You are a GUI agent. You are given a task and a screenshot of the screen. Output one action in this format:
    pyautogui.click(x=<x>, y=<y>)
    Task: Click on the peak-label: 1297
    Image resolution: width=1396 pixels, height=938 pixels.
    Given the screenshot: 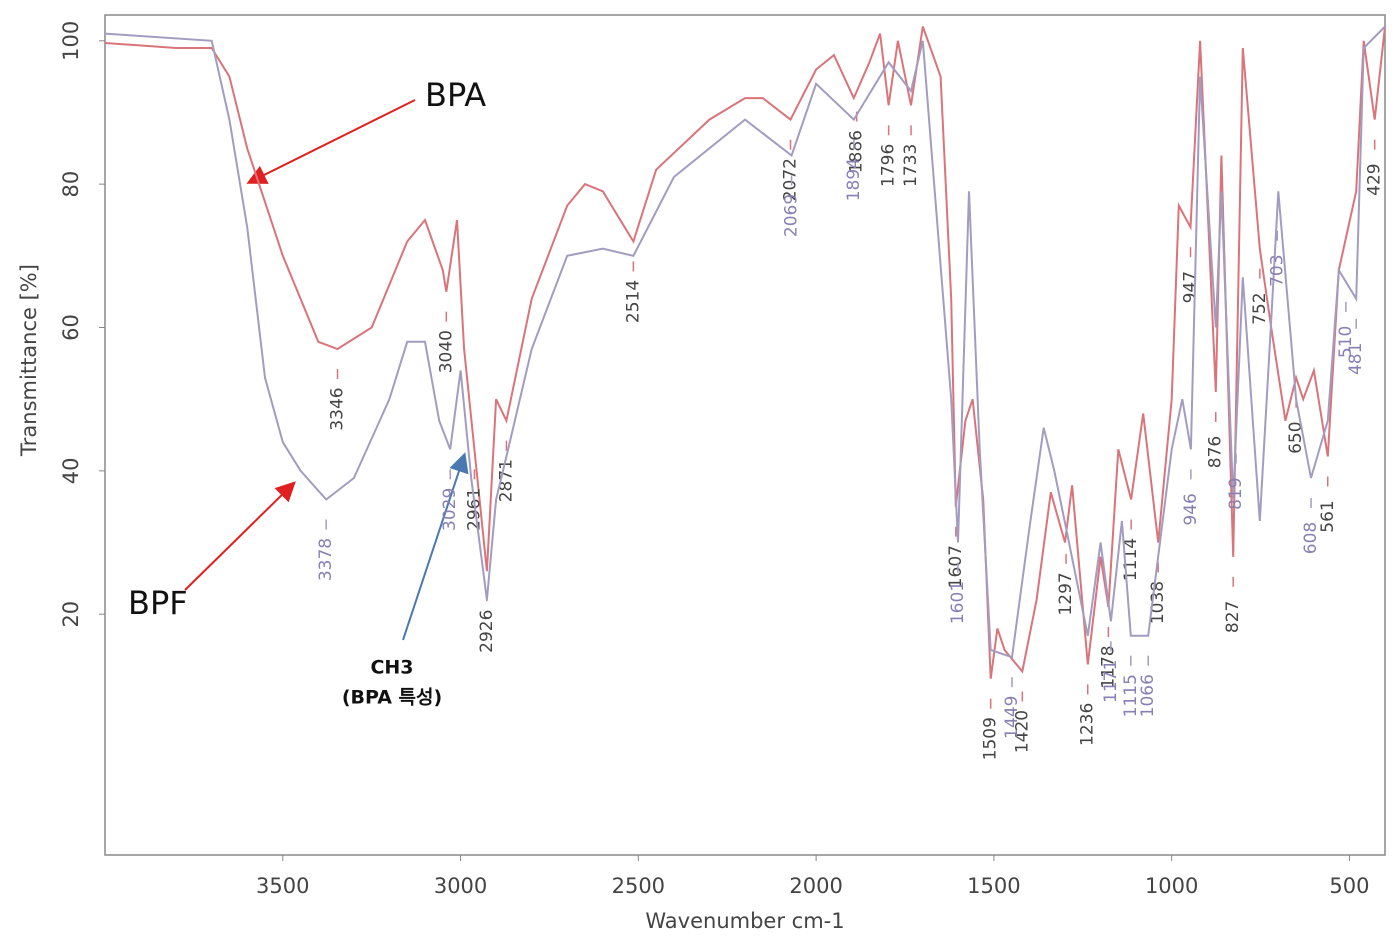 What is the action you would take?
    pyautogui.click(x=1066, y=593)
    